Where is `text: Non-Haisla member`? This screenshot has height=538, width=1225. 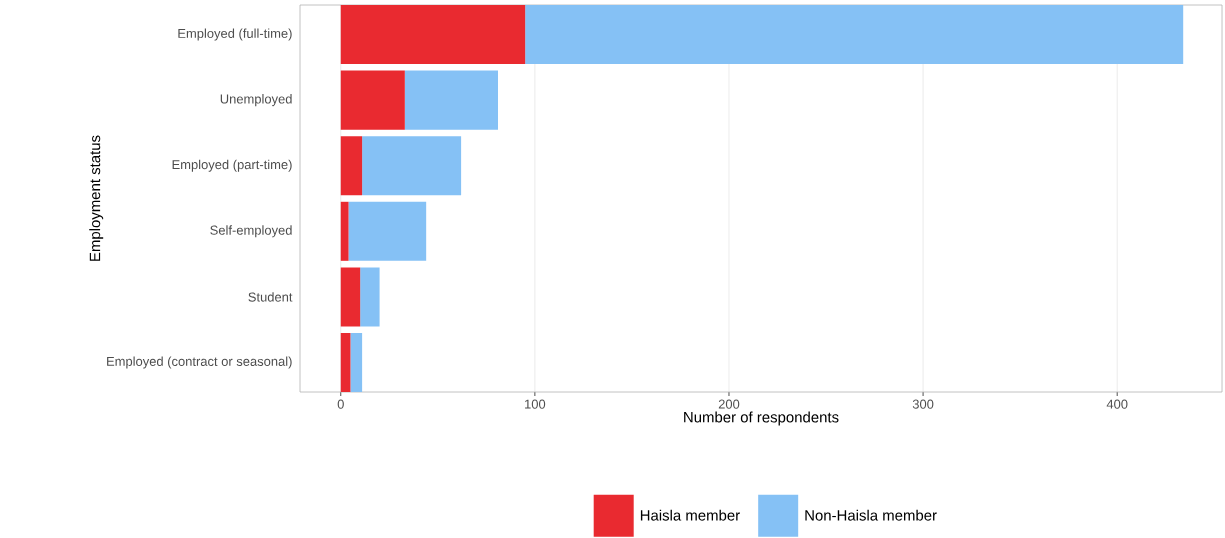 text: Non-Haisla member is located at coordinates (871, 515).